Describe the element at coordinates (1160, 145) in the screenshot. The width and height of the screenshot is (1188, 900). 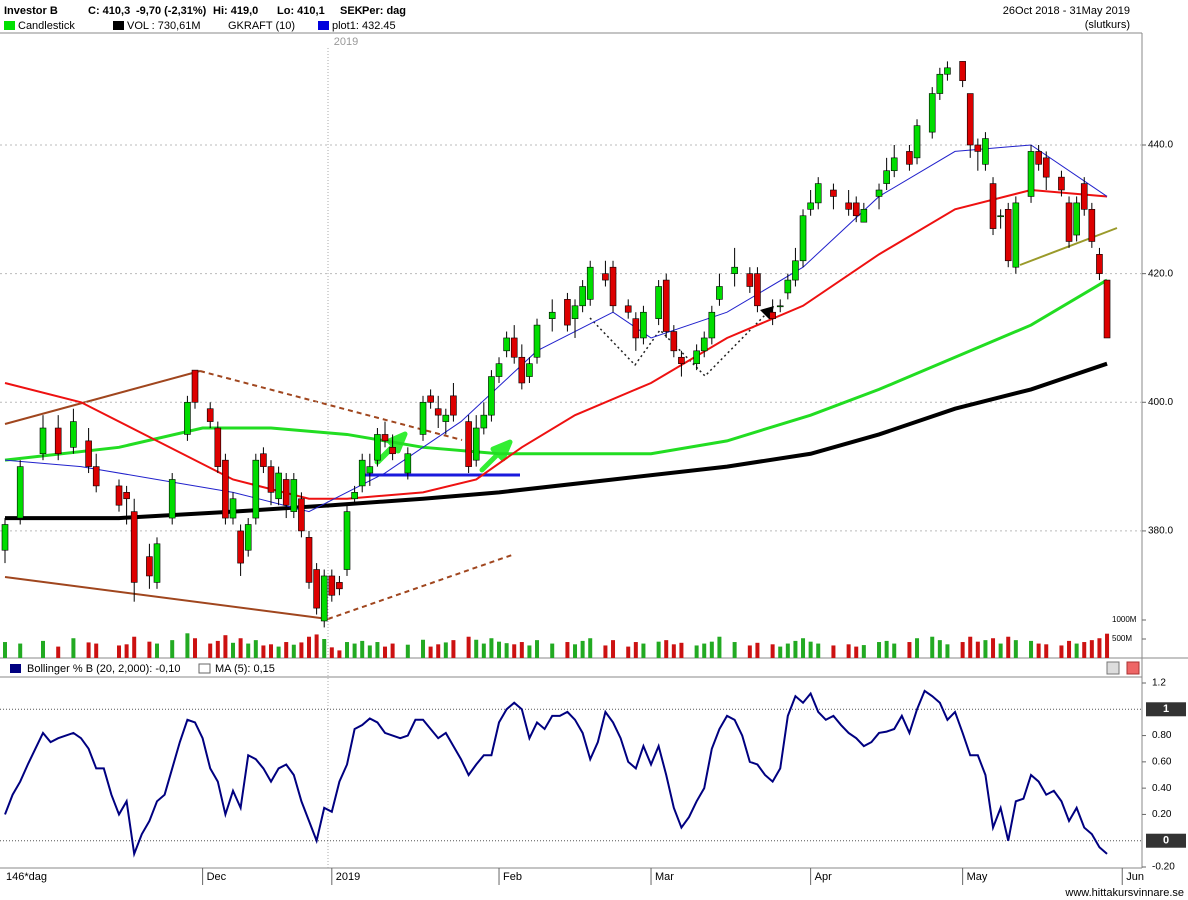
I see `y-tick-label: 440.0` at that location.